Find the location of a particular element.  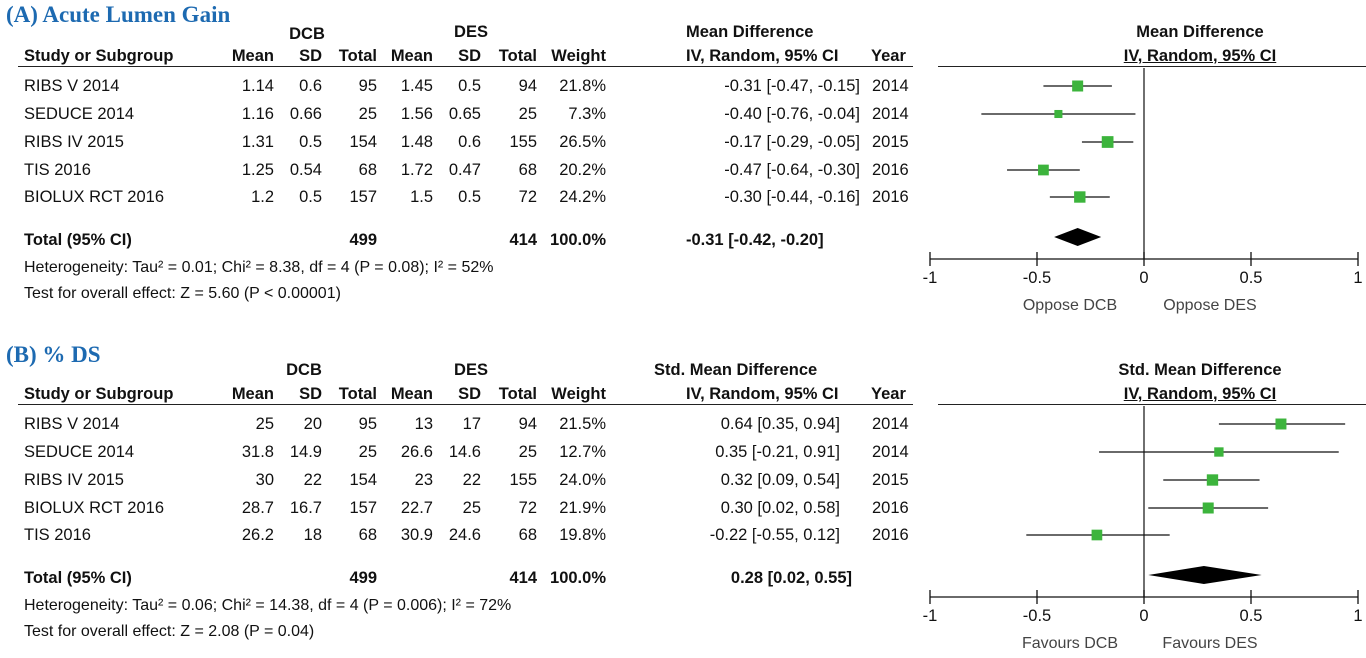

study-name: RIBS IV 2015 is located at coordinates (74, 480).